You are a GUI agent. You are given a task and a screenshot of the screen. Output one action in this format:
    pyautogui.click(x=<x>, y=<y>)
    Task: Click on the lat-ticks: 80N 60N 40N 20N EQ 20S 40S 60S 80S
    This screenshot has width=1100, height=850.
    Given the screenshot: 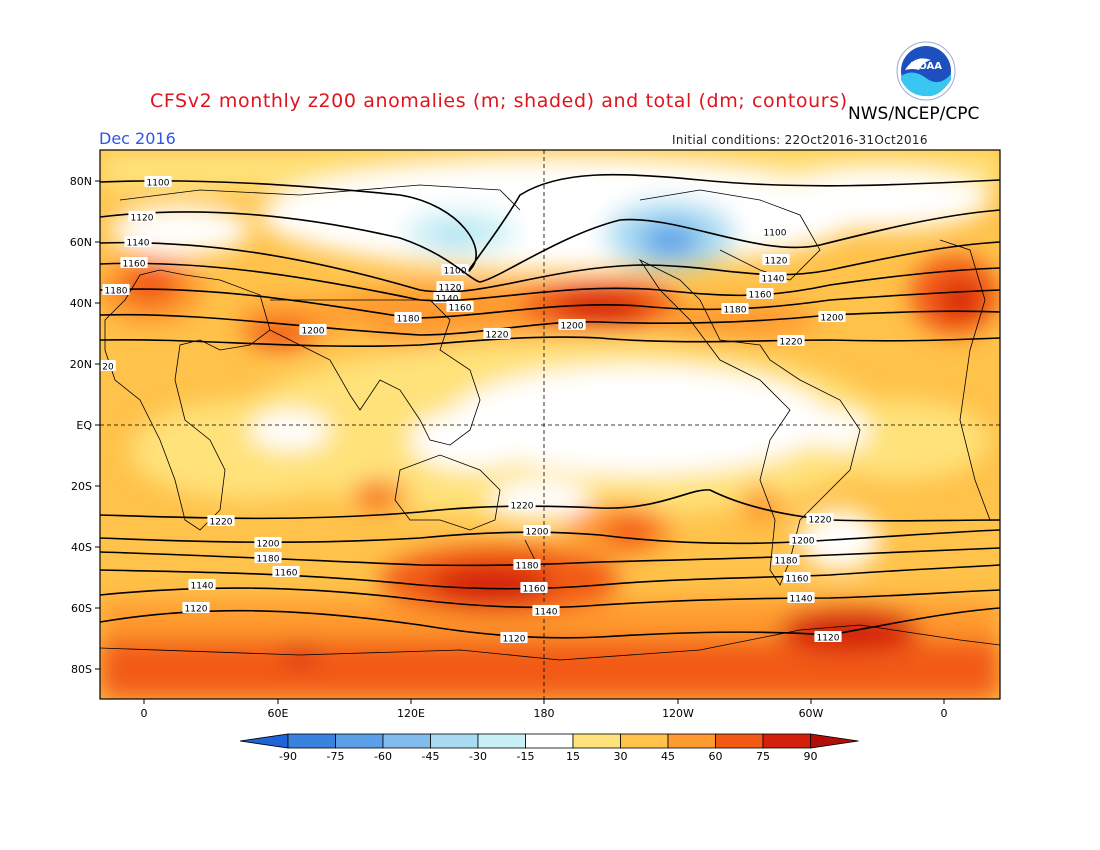 What is the action you would take?
    pyautogui.click(x=85, y=425)
    